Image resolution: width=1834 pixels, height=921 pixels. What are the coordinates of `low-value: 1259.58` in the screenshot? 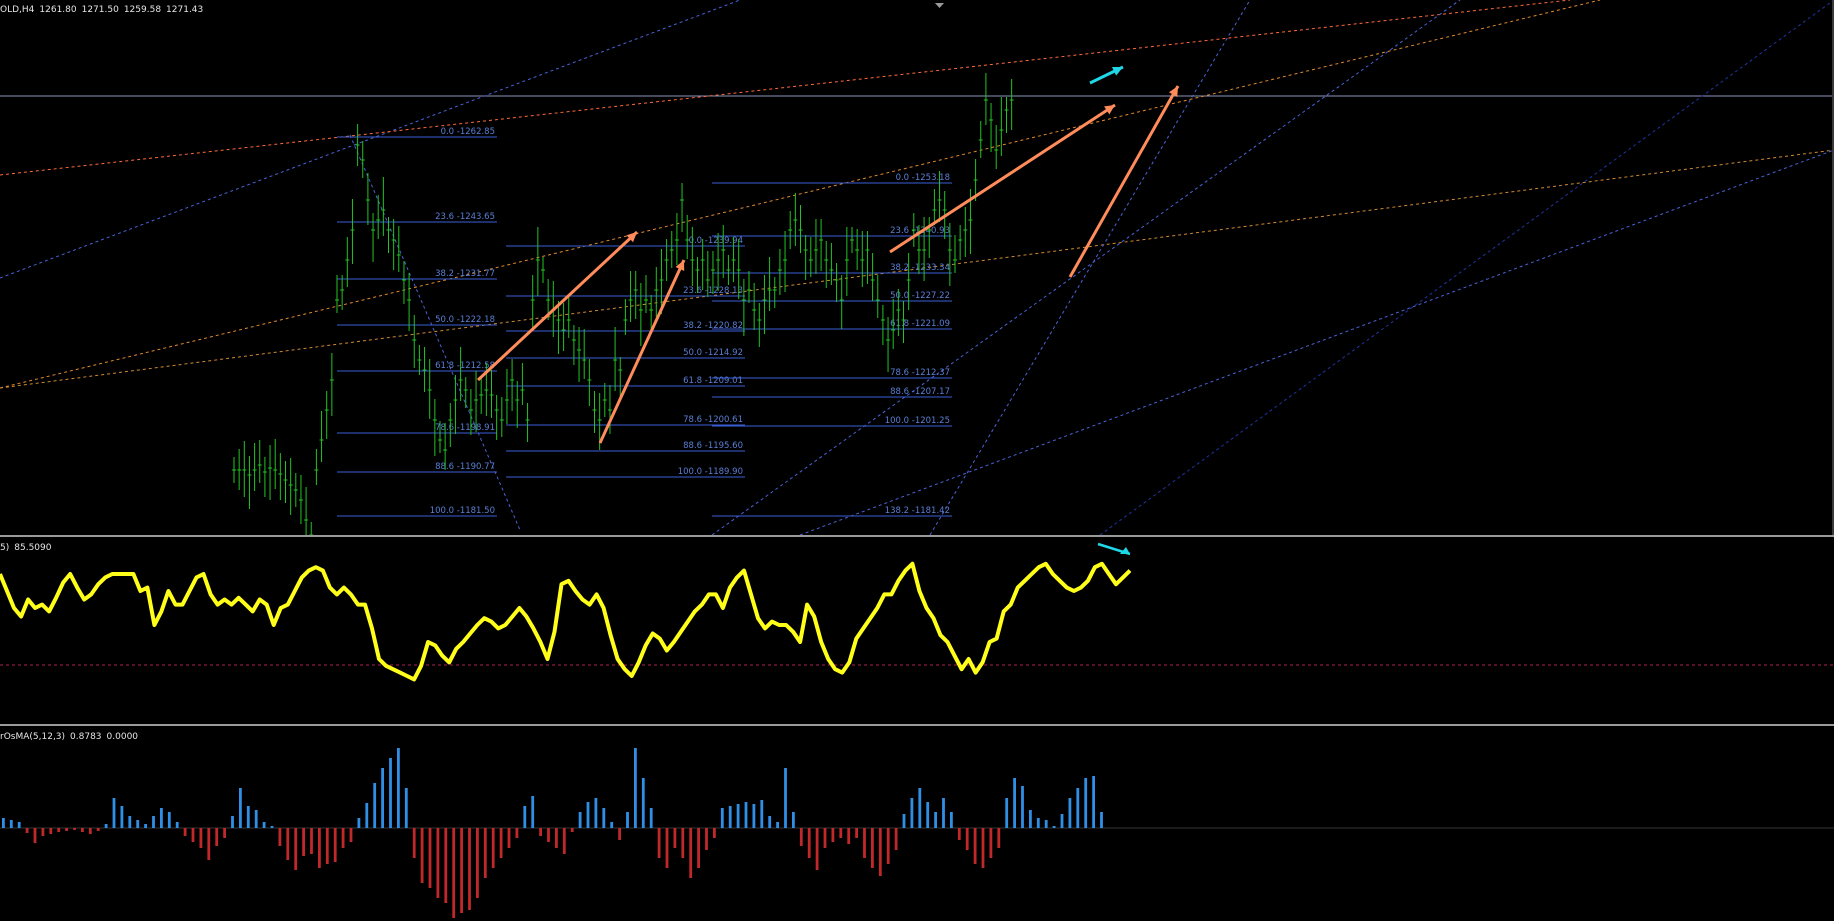 It's located at (142, 10).